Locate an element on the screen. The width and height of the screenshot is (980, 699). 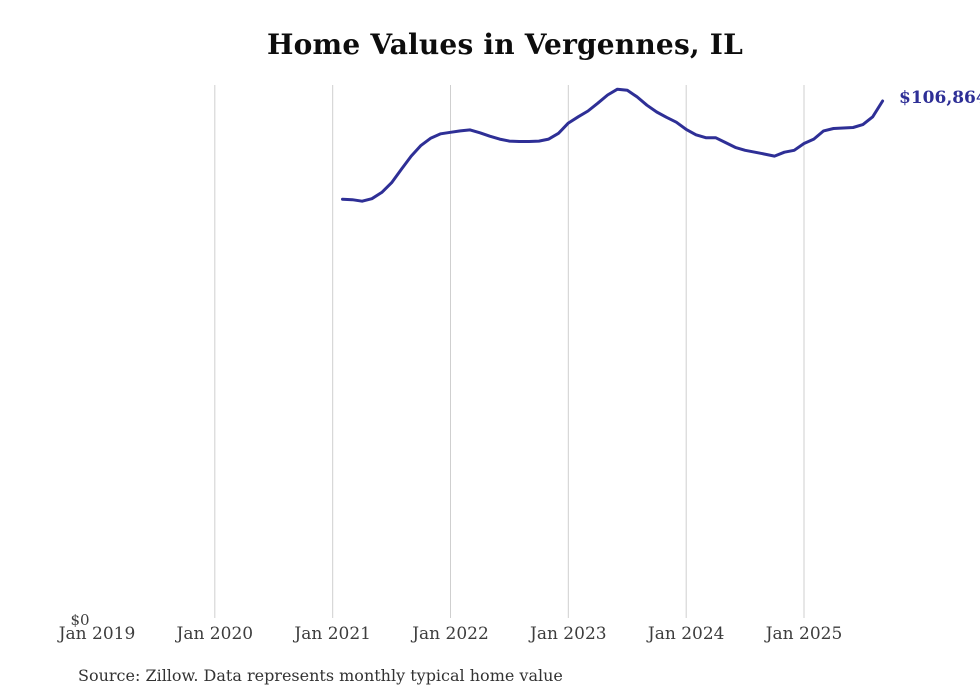
x-tick-label-2023: Jan 2023 is located at coordinates (568, 634).